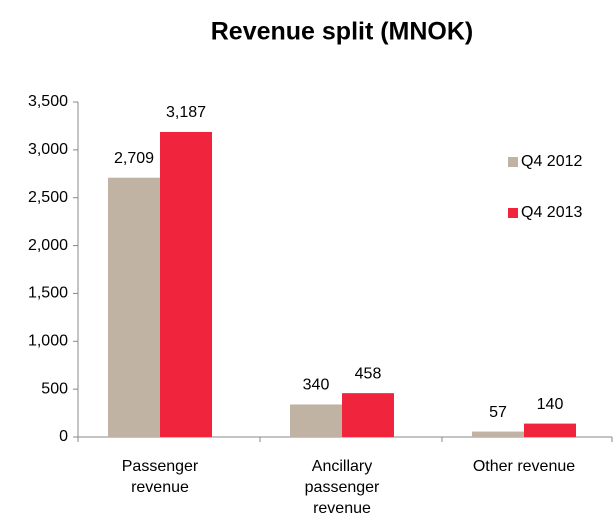 This screenshot has width=613, height=517. What do you see at coordinates (186, 112) in the screenshot?
I see `data-label: 3,187` at bounding box center [186, 112].